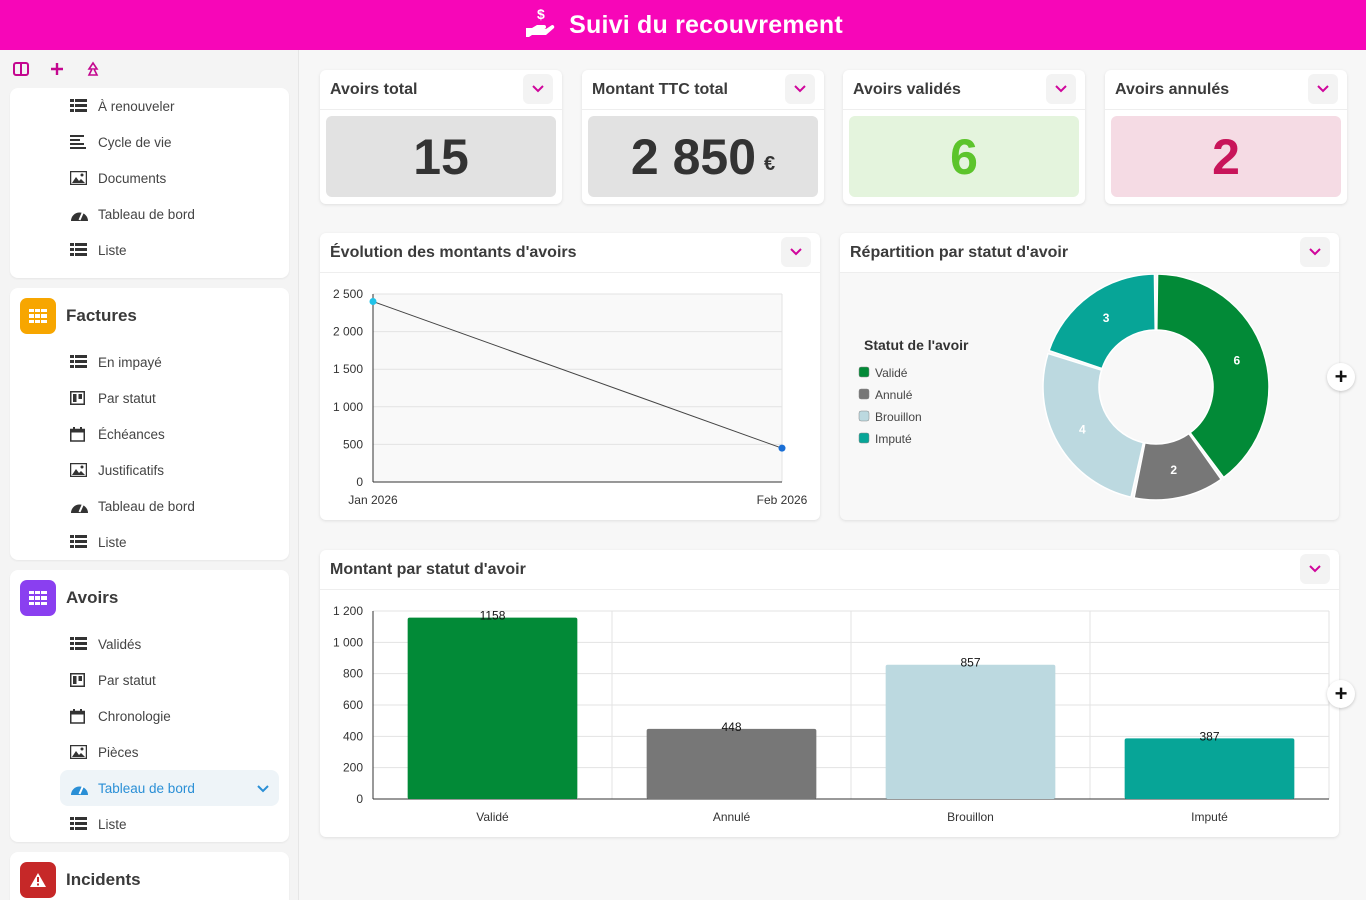 Image resolution: width=1366 pixels, height=900 pixels. I want to click on add-icon, so click(57, 69).